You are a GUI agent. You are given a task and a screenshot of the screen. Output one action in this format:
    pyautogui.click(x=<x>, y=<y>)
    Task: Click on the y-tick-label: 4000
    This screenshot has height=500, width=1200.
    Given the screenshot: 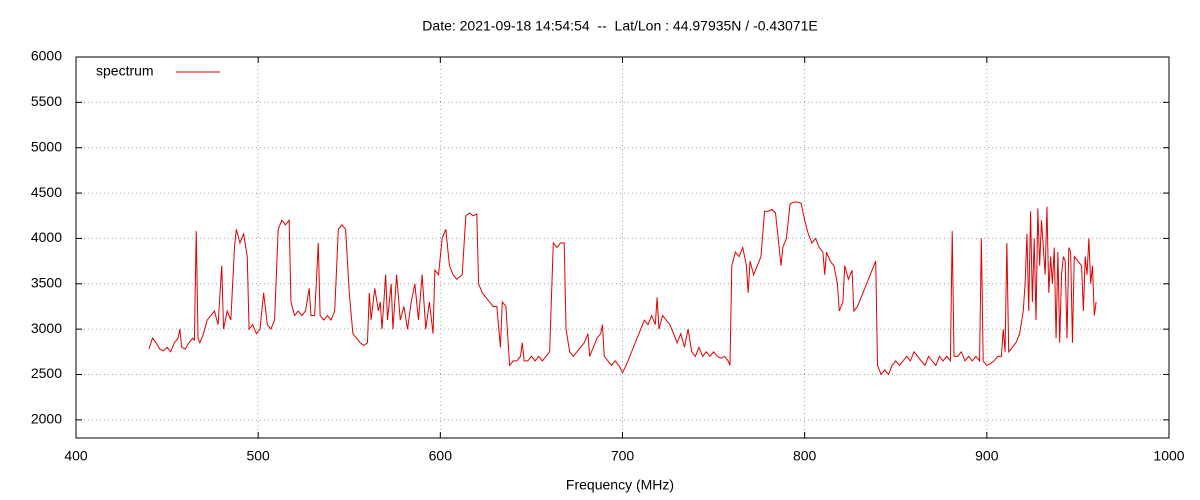 What is the action you would take?
    pyautogui.click(x=46, y=237)
    